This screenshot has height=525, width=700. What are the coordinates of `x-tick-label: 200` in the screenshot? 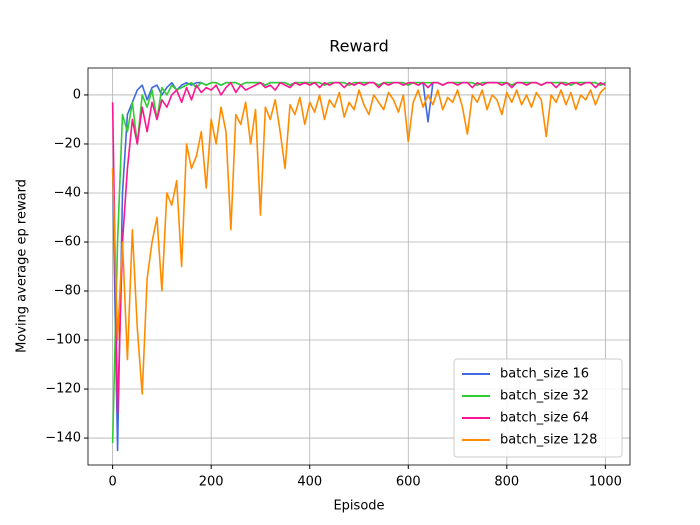 It's located at (211, 482).